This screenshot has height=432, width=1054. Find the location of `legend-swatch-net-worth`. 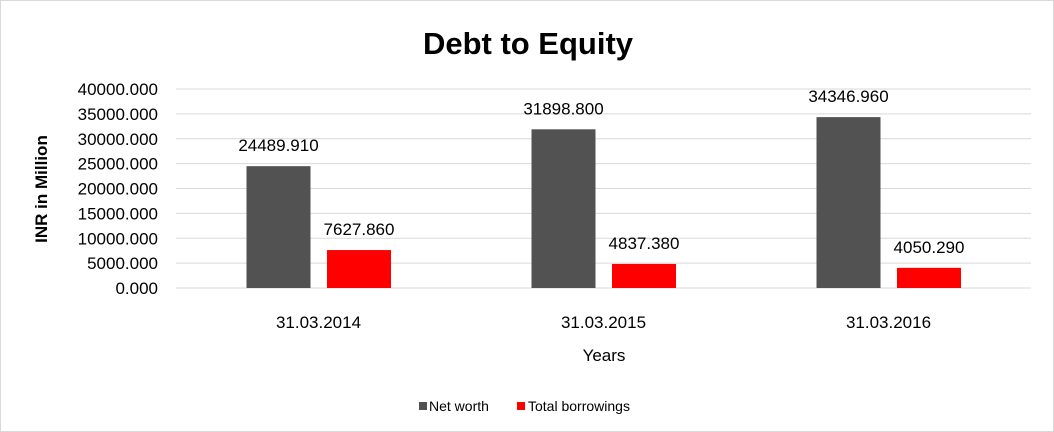

legend-swatch-net-worth is located at coordinates (423, 406).